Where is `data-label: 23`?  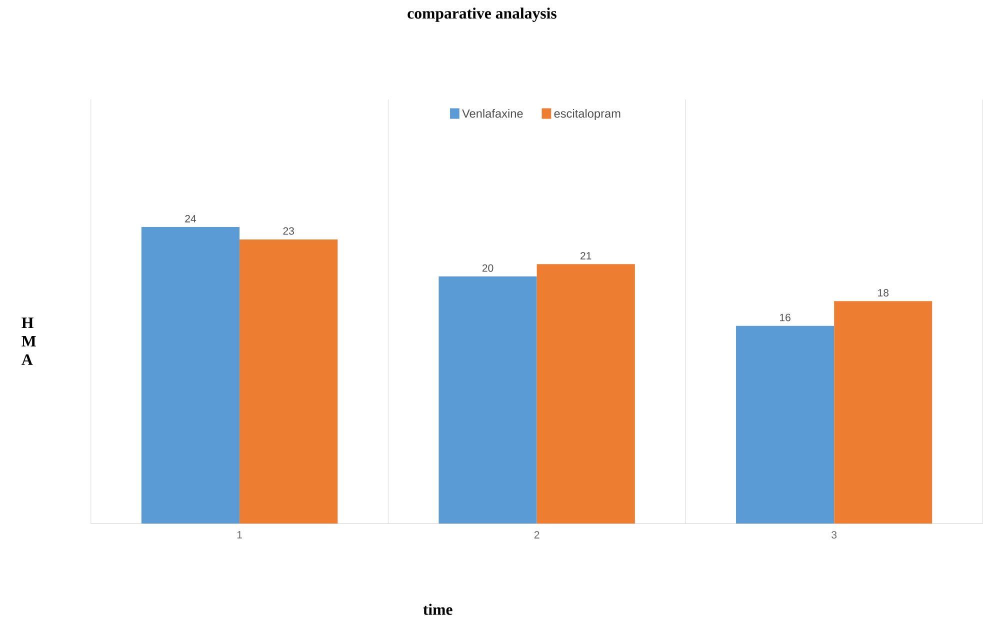 data-label: 23 is located at coordinates (288, 231).